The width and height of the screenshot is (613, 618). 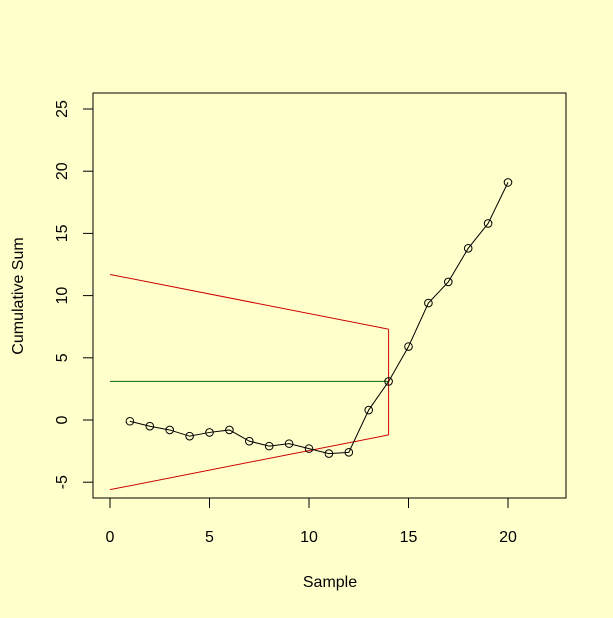 What do you see at coordinates (110, 537) in the screenshot?
I see `x-tick-label: 0` at bounding box center [110, 537].